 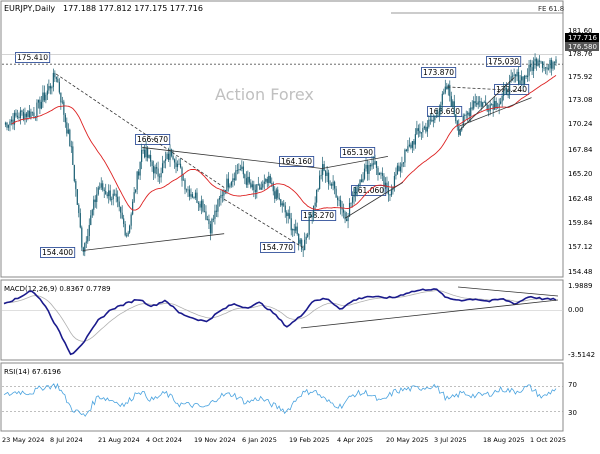 What do you see at coordinates (580, 199) in the screenshot?
I see `price-tick: 162.48` at bounding box center [580, 199].